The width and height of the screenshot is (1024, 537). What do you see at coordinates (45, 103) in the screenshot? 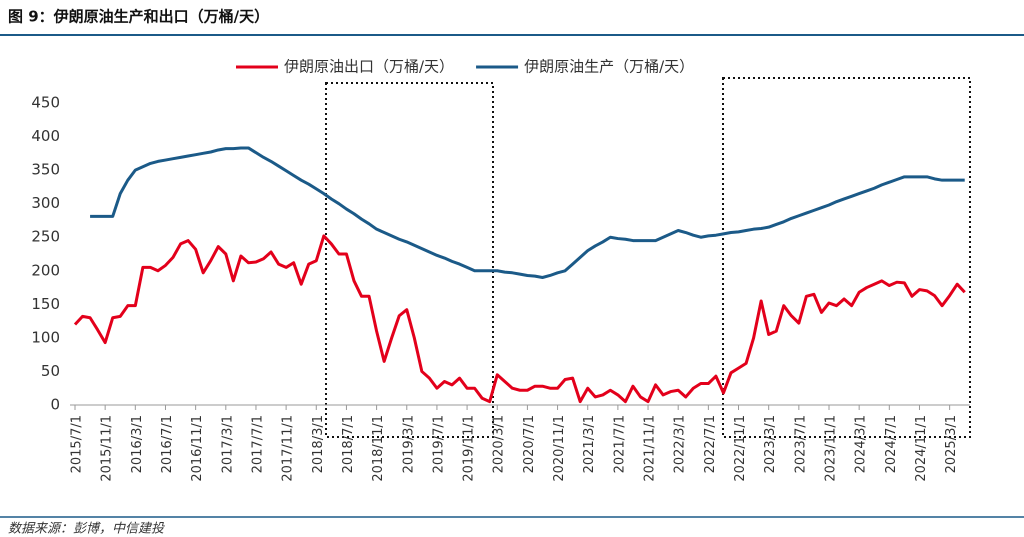
I see `y-tick-label: 450` at bounding box center [45, 103].